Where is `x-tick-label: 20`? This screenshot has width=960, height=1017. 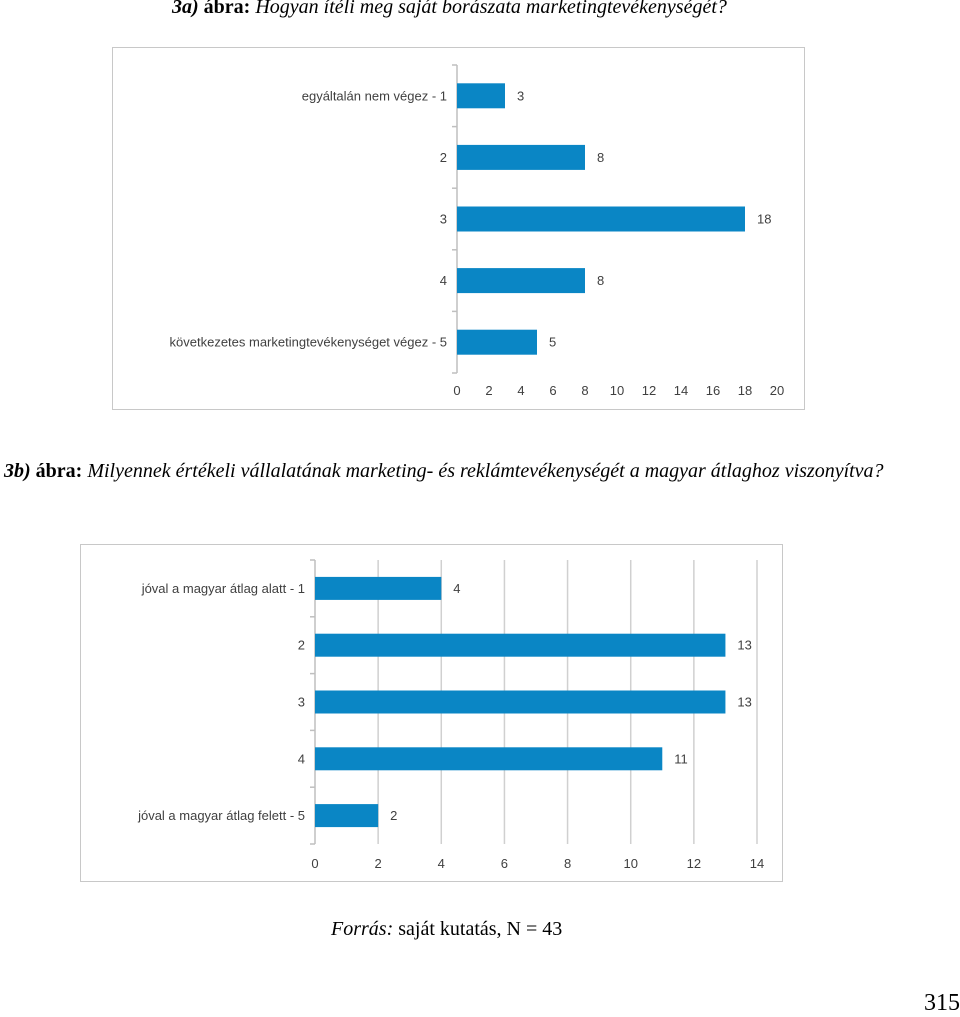 x-tick-label: 20 is located at coordinates (777, 390).